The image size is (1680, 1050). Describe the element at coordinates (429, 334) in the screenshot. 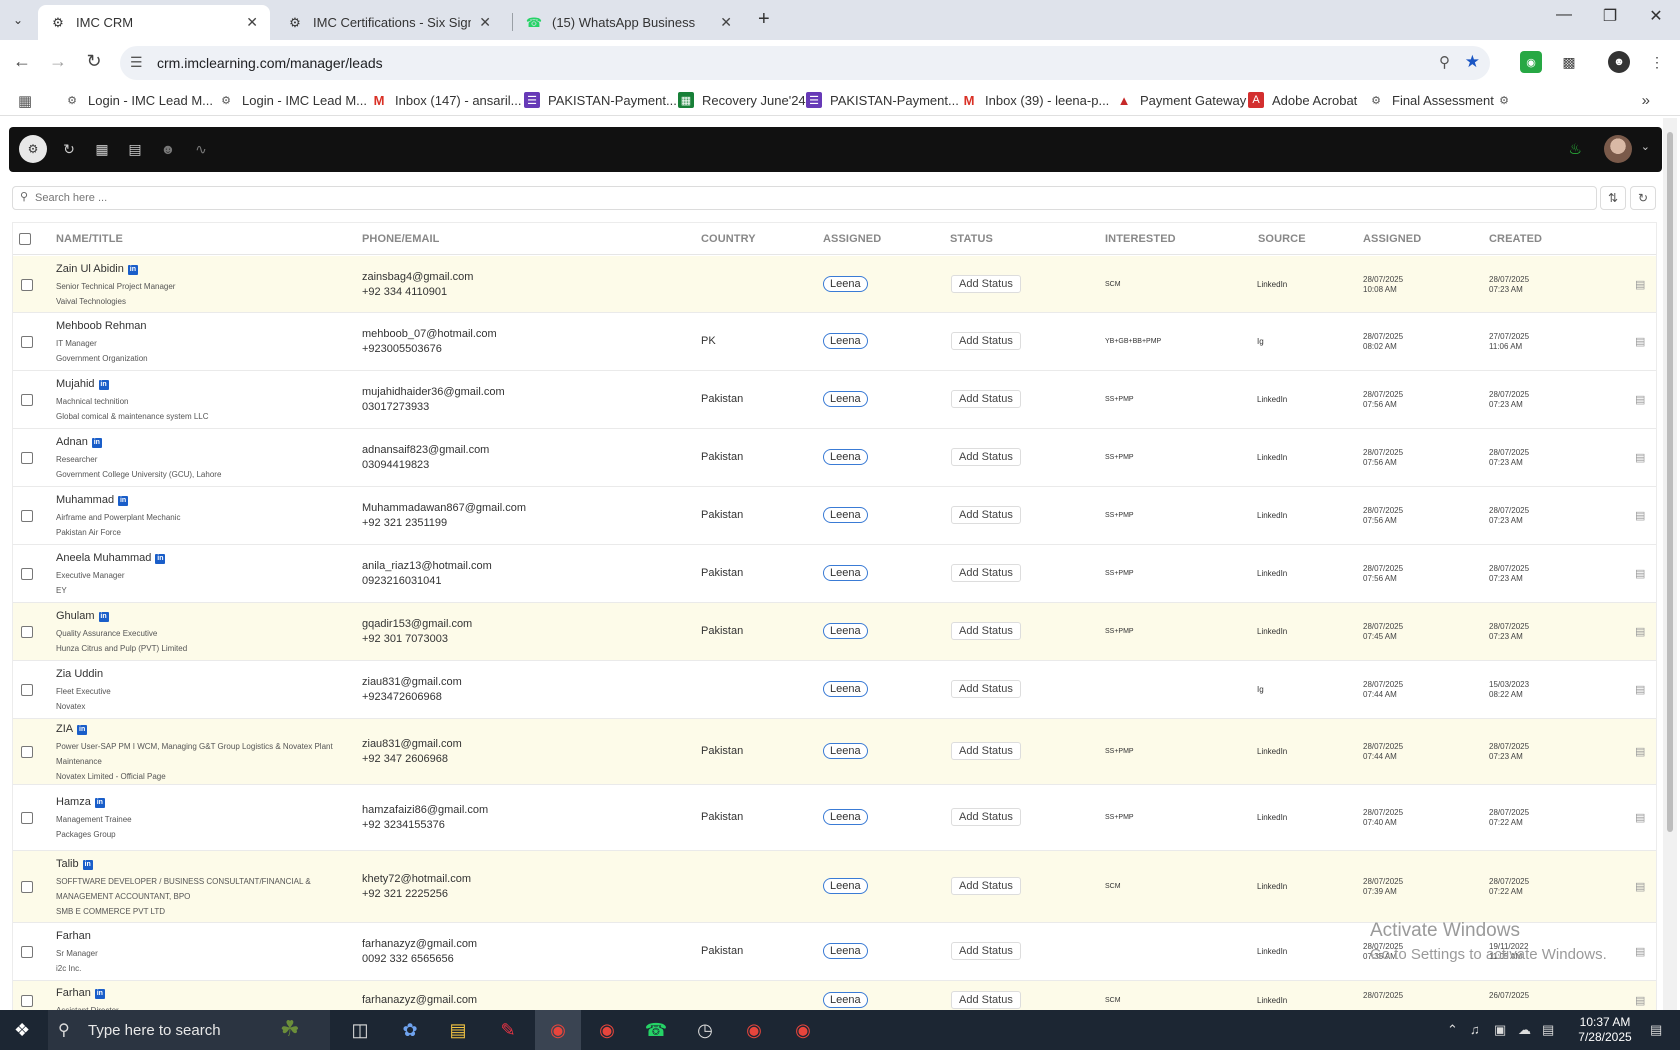

I see `lead-email: mehboob_07@hotmail.com` at that location.